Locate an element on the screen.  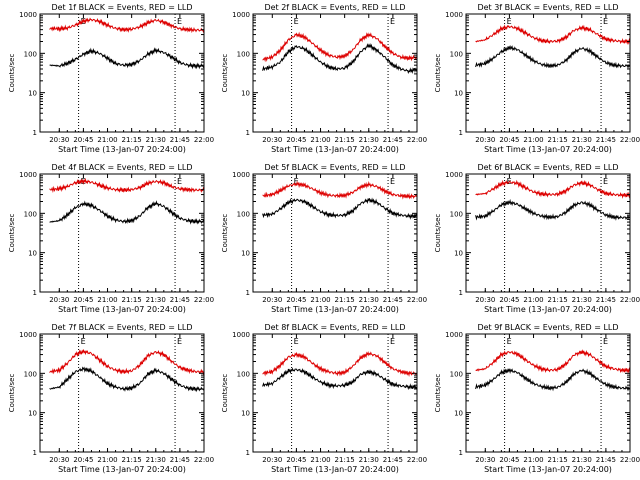
panel-title: Det 1f BLACK = Events, RED = LLD is located at coordinates (121, 7).